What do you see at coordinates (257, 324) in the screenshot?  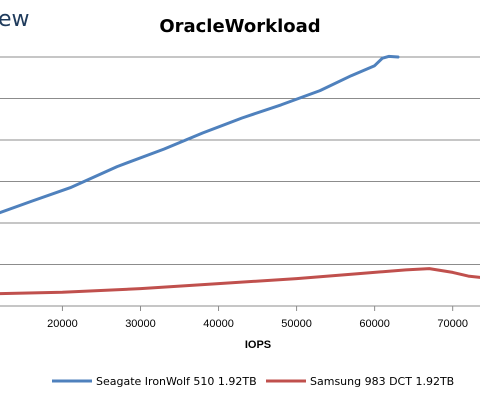 I see `x-tick-labels: 20000 30000 40000 50000 60000 70000` at bounding box center [257, 324].